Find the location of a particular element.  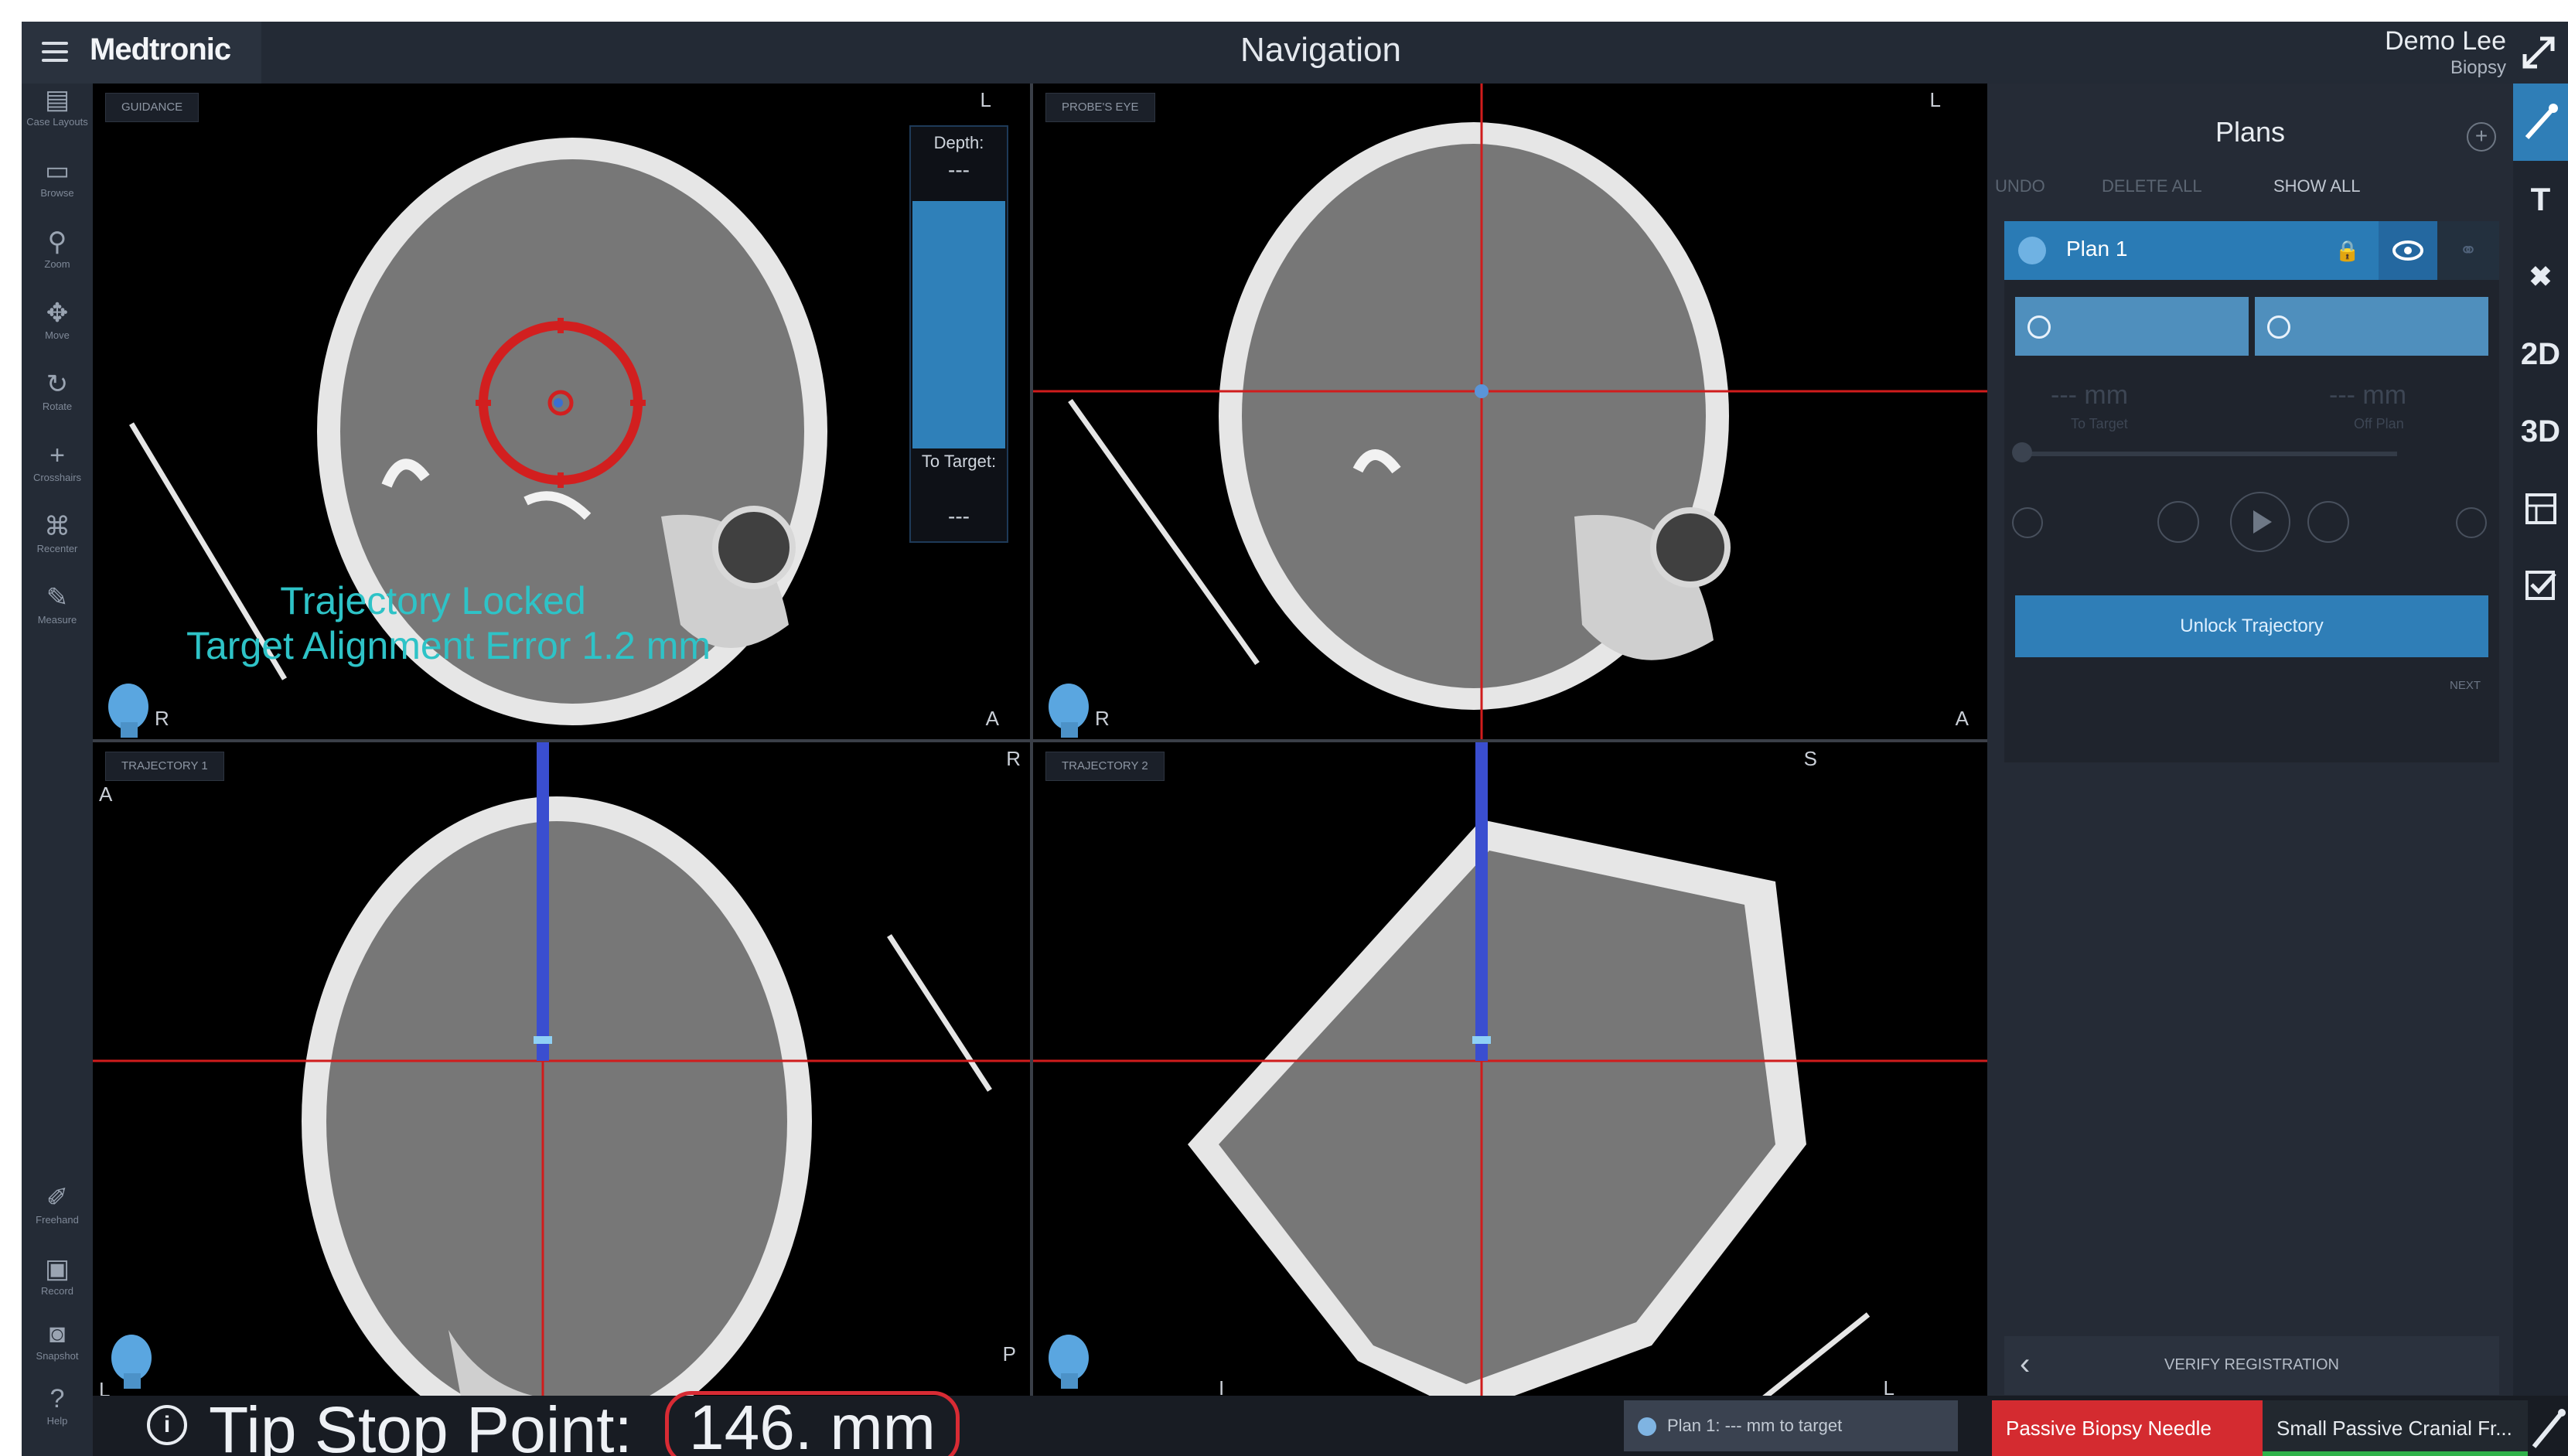

verify-registration-button: ‹ VERIFY REGISTRATION is located at coordinates (2251, 1366).